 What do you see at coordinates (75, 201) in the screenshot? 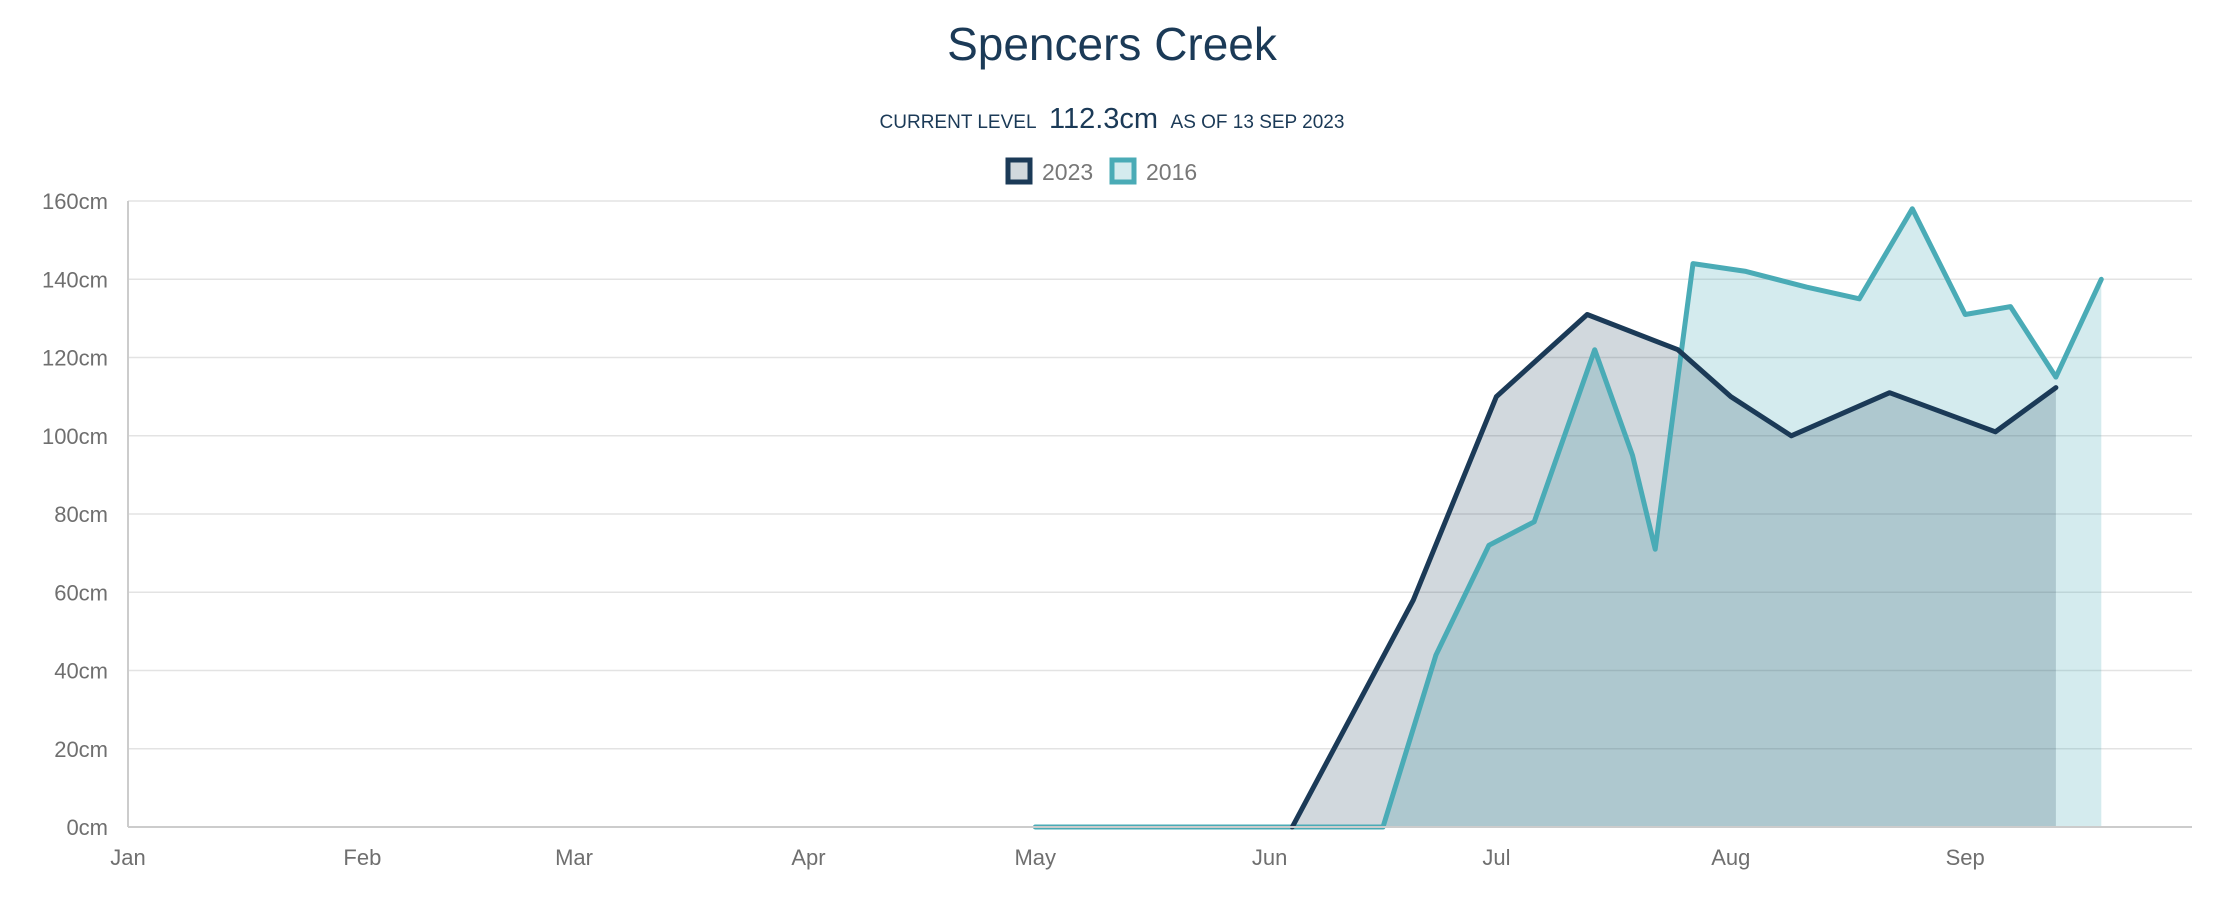
I see `y-tick-label: 160cm` at bounding box center [75, 201].